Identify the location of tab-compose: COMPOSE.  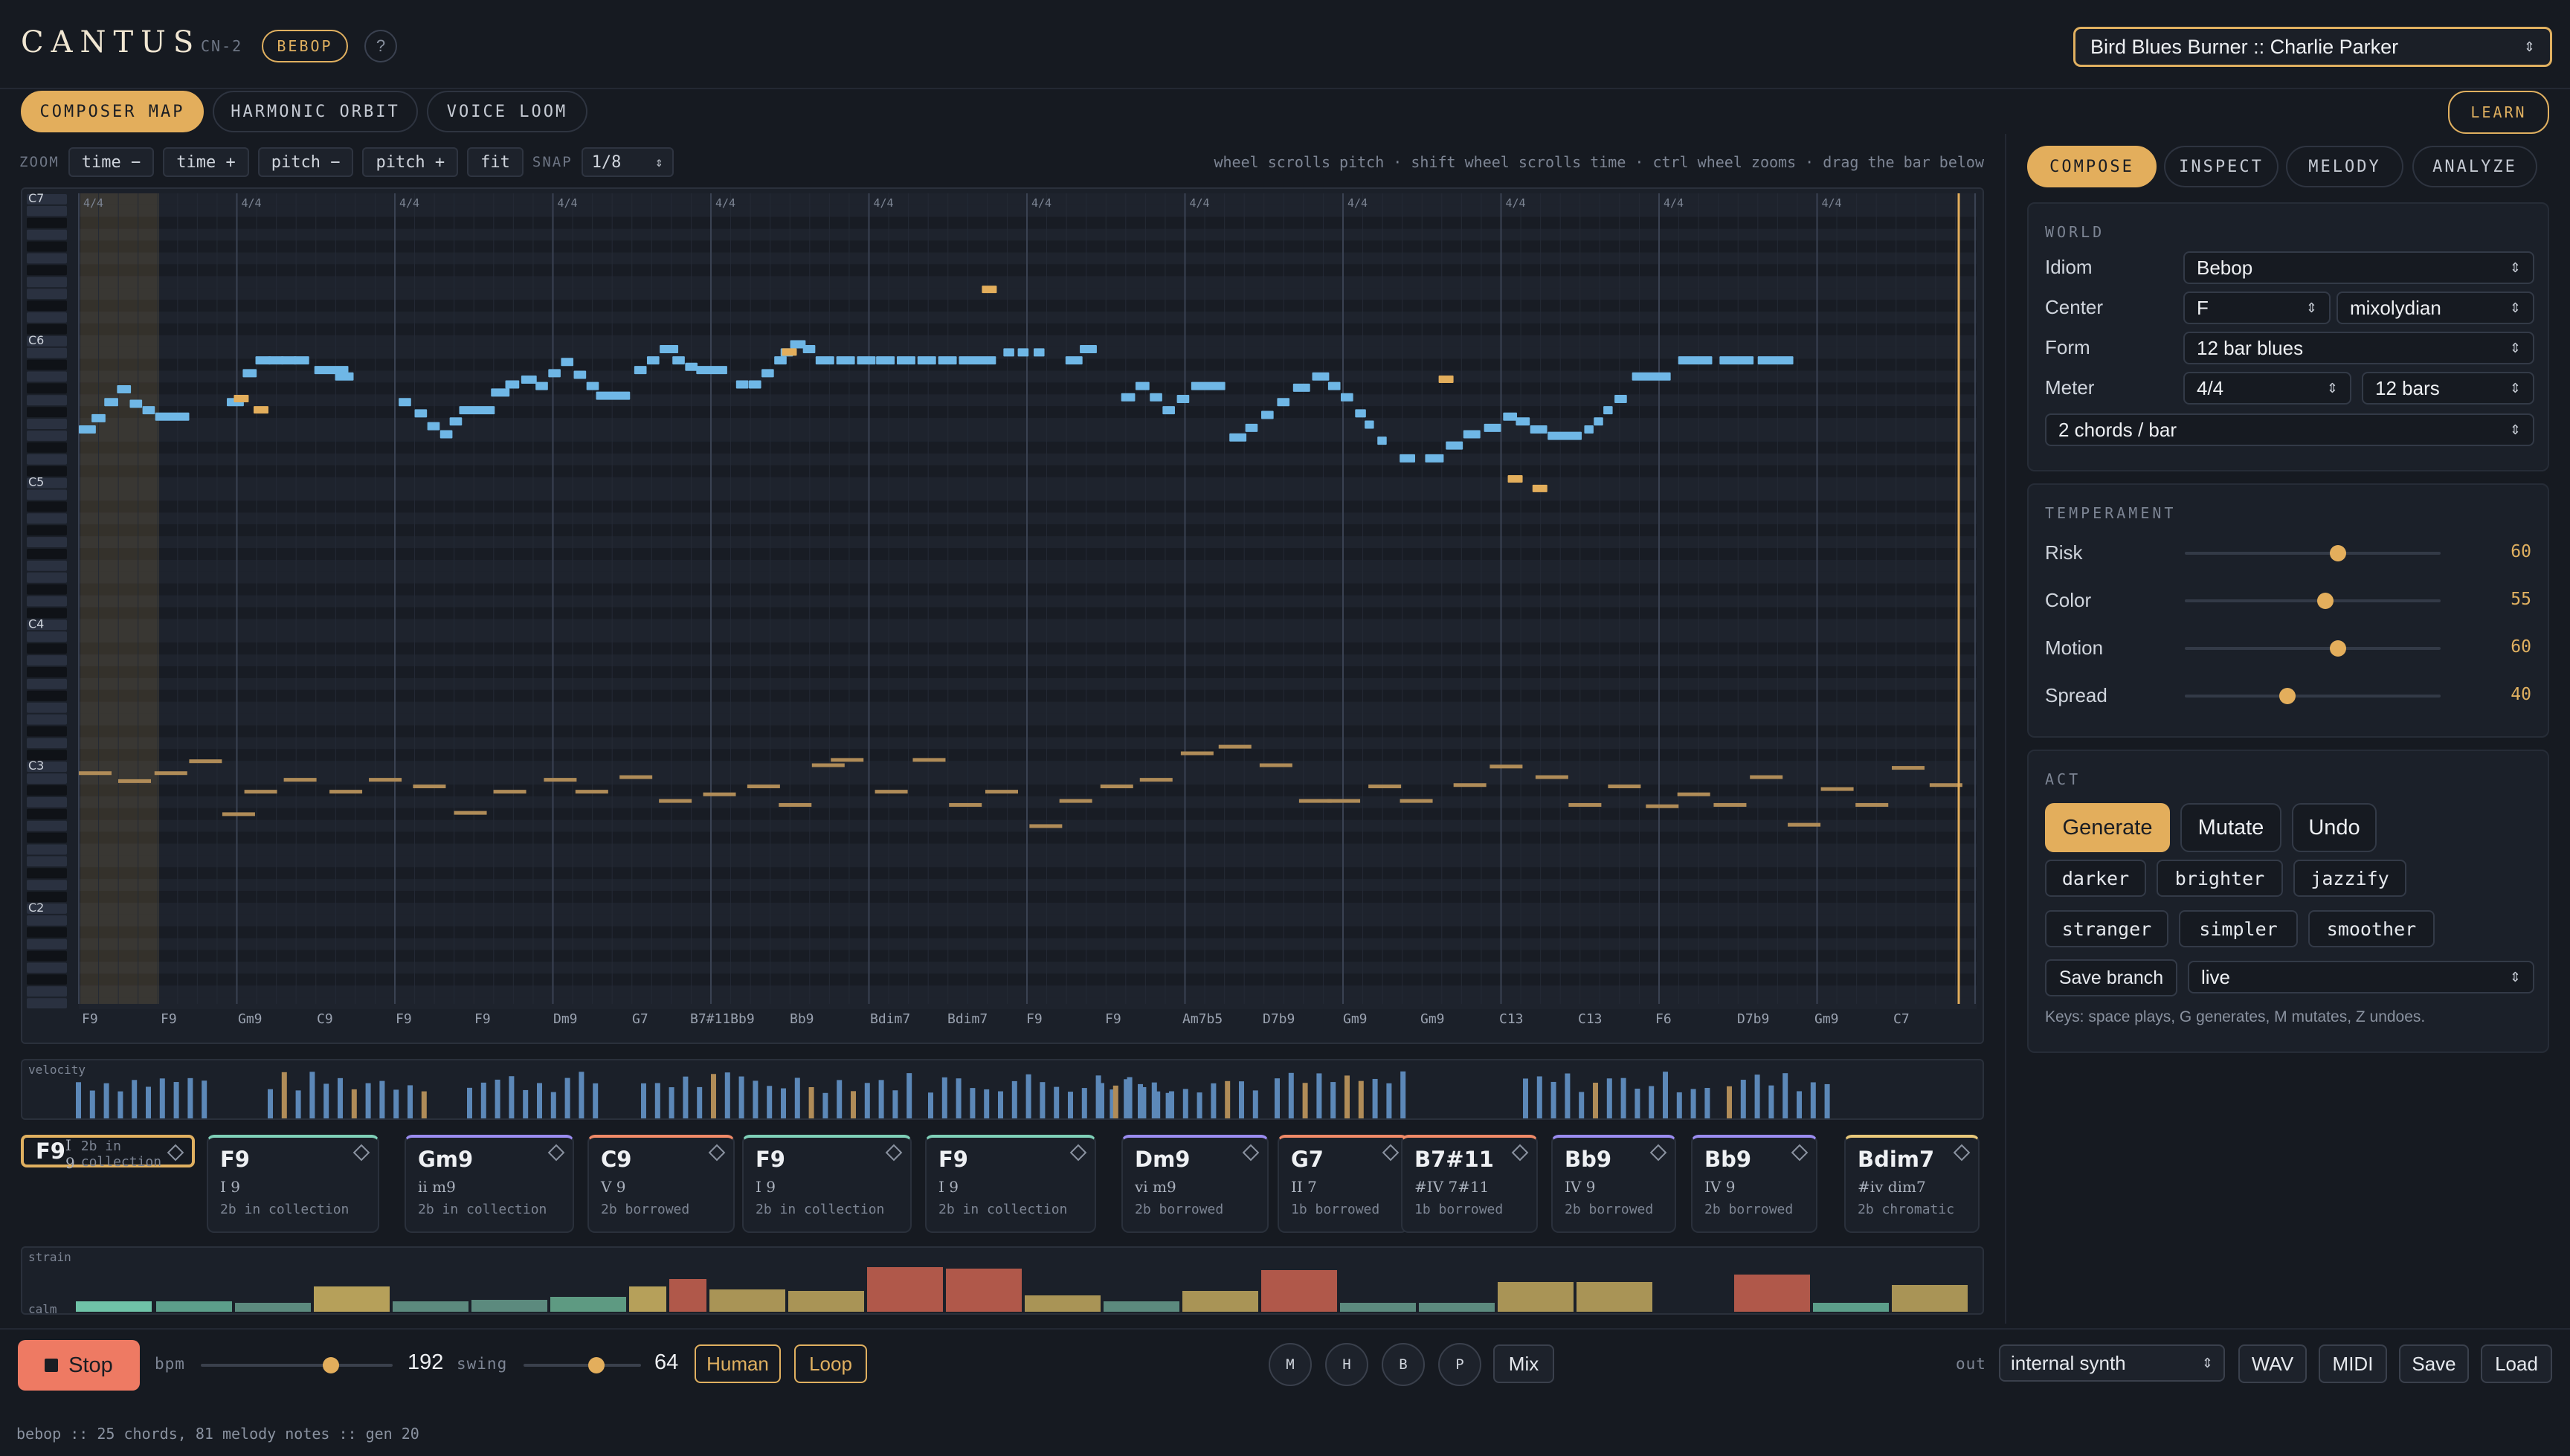
(2092, 166).